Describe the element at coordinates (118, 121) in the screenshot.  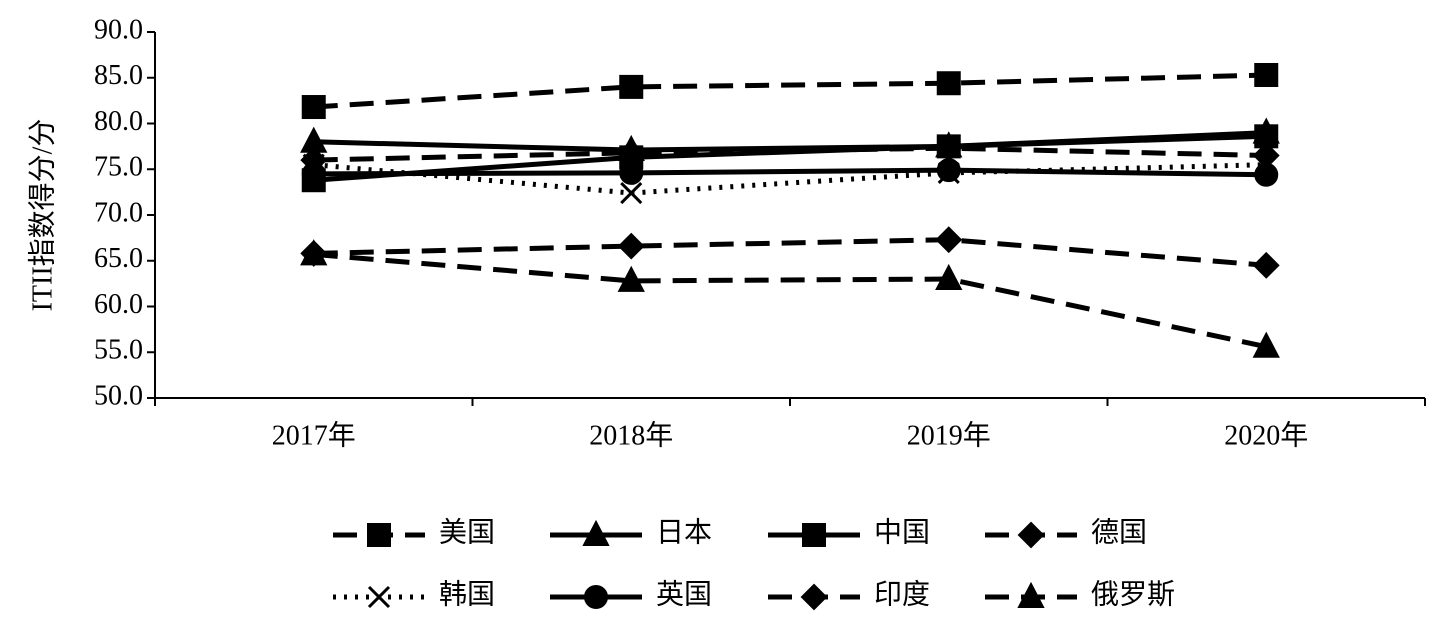
I see `y-tick-label: 80.0` at that location.